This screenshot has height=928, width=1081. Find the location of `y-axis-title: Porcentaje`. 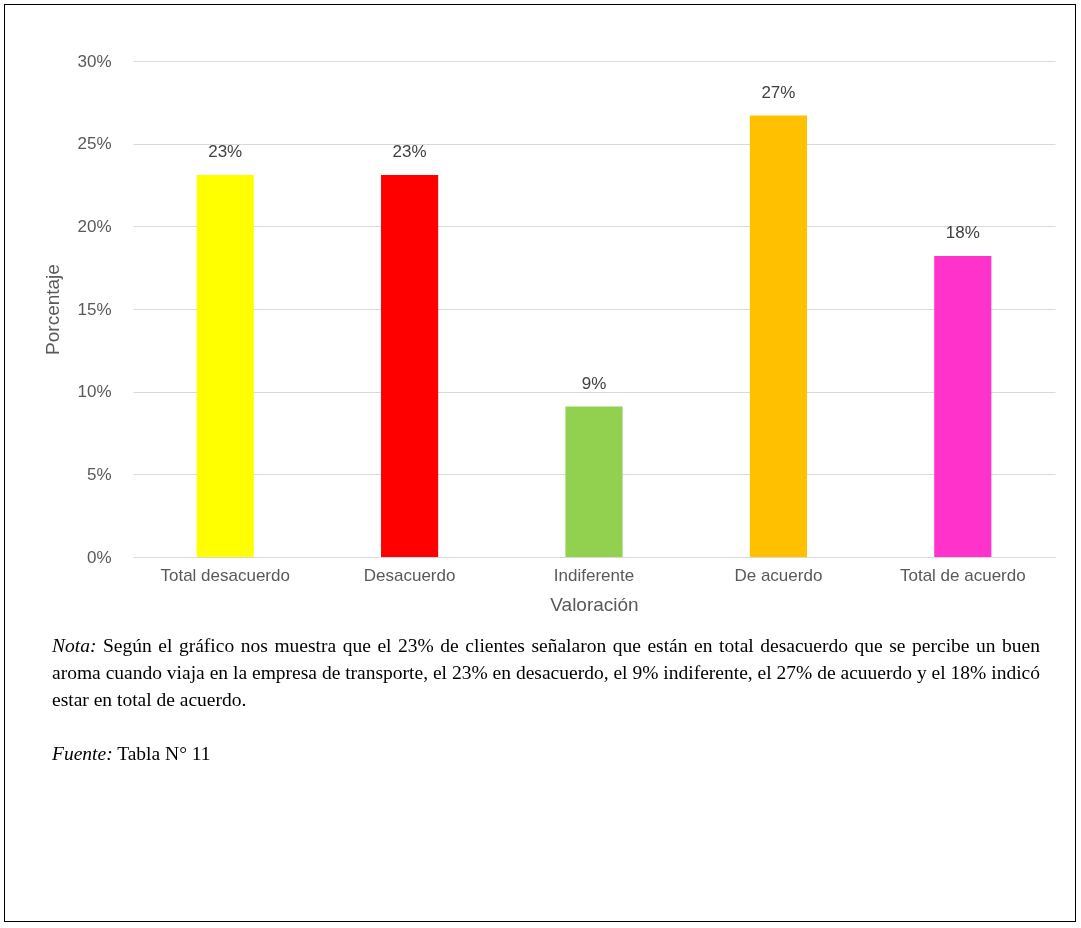

y-axis-title: Porcentaje is located at coordinates (53, 309).